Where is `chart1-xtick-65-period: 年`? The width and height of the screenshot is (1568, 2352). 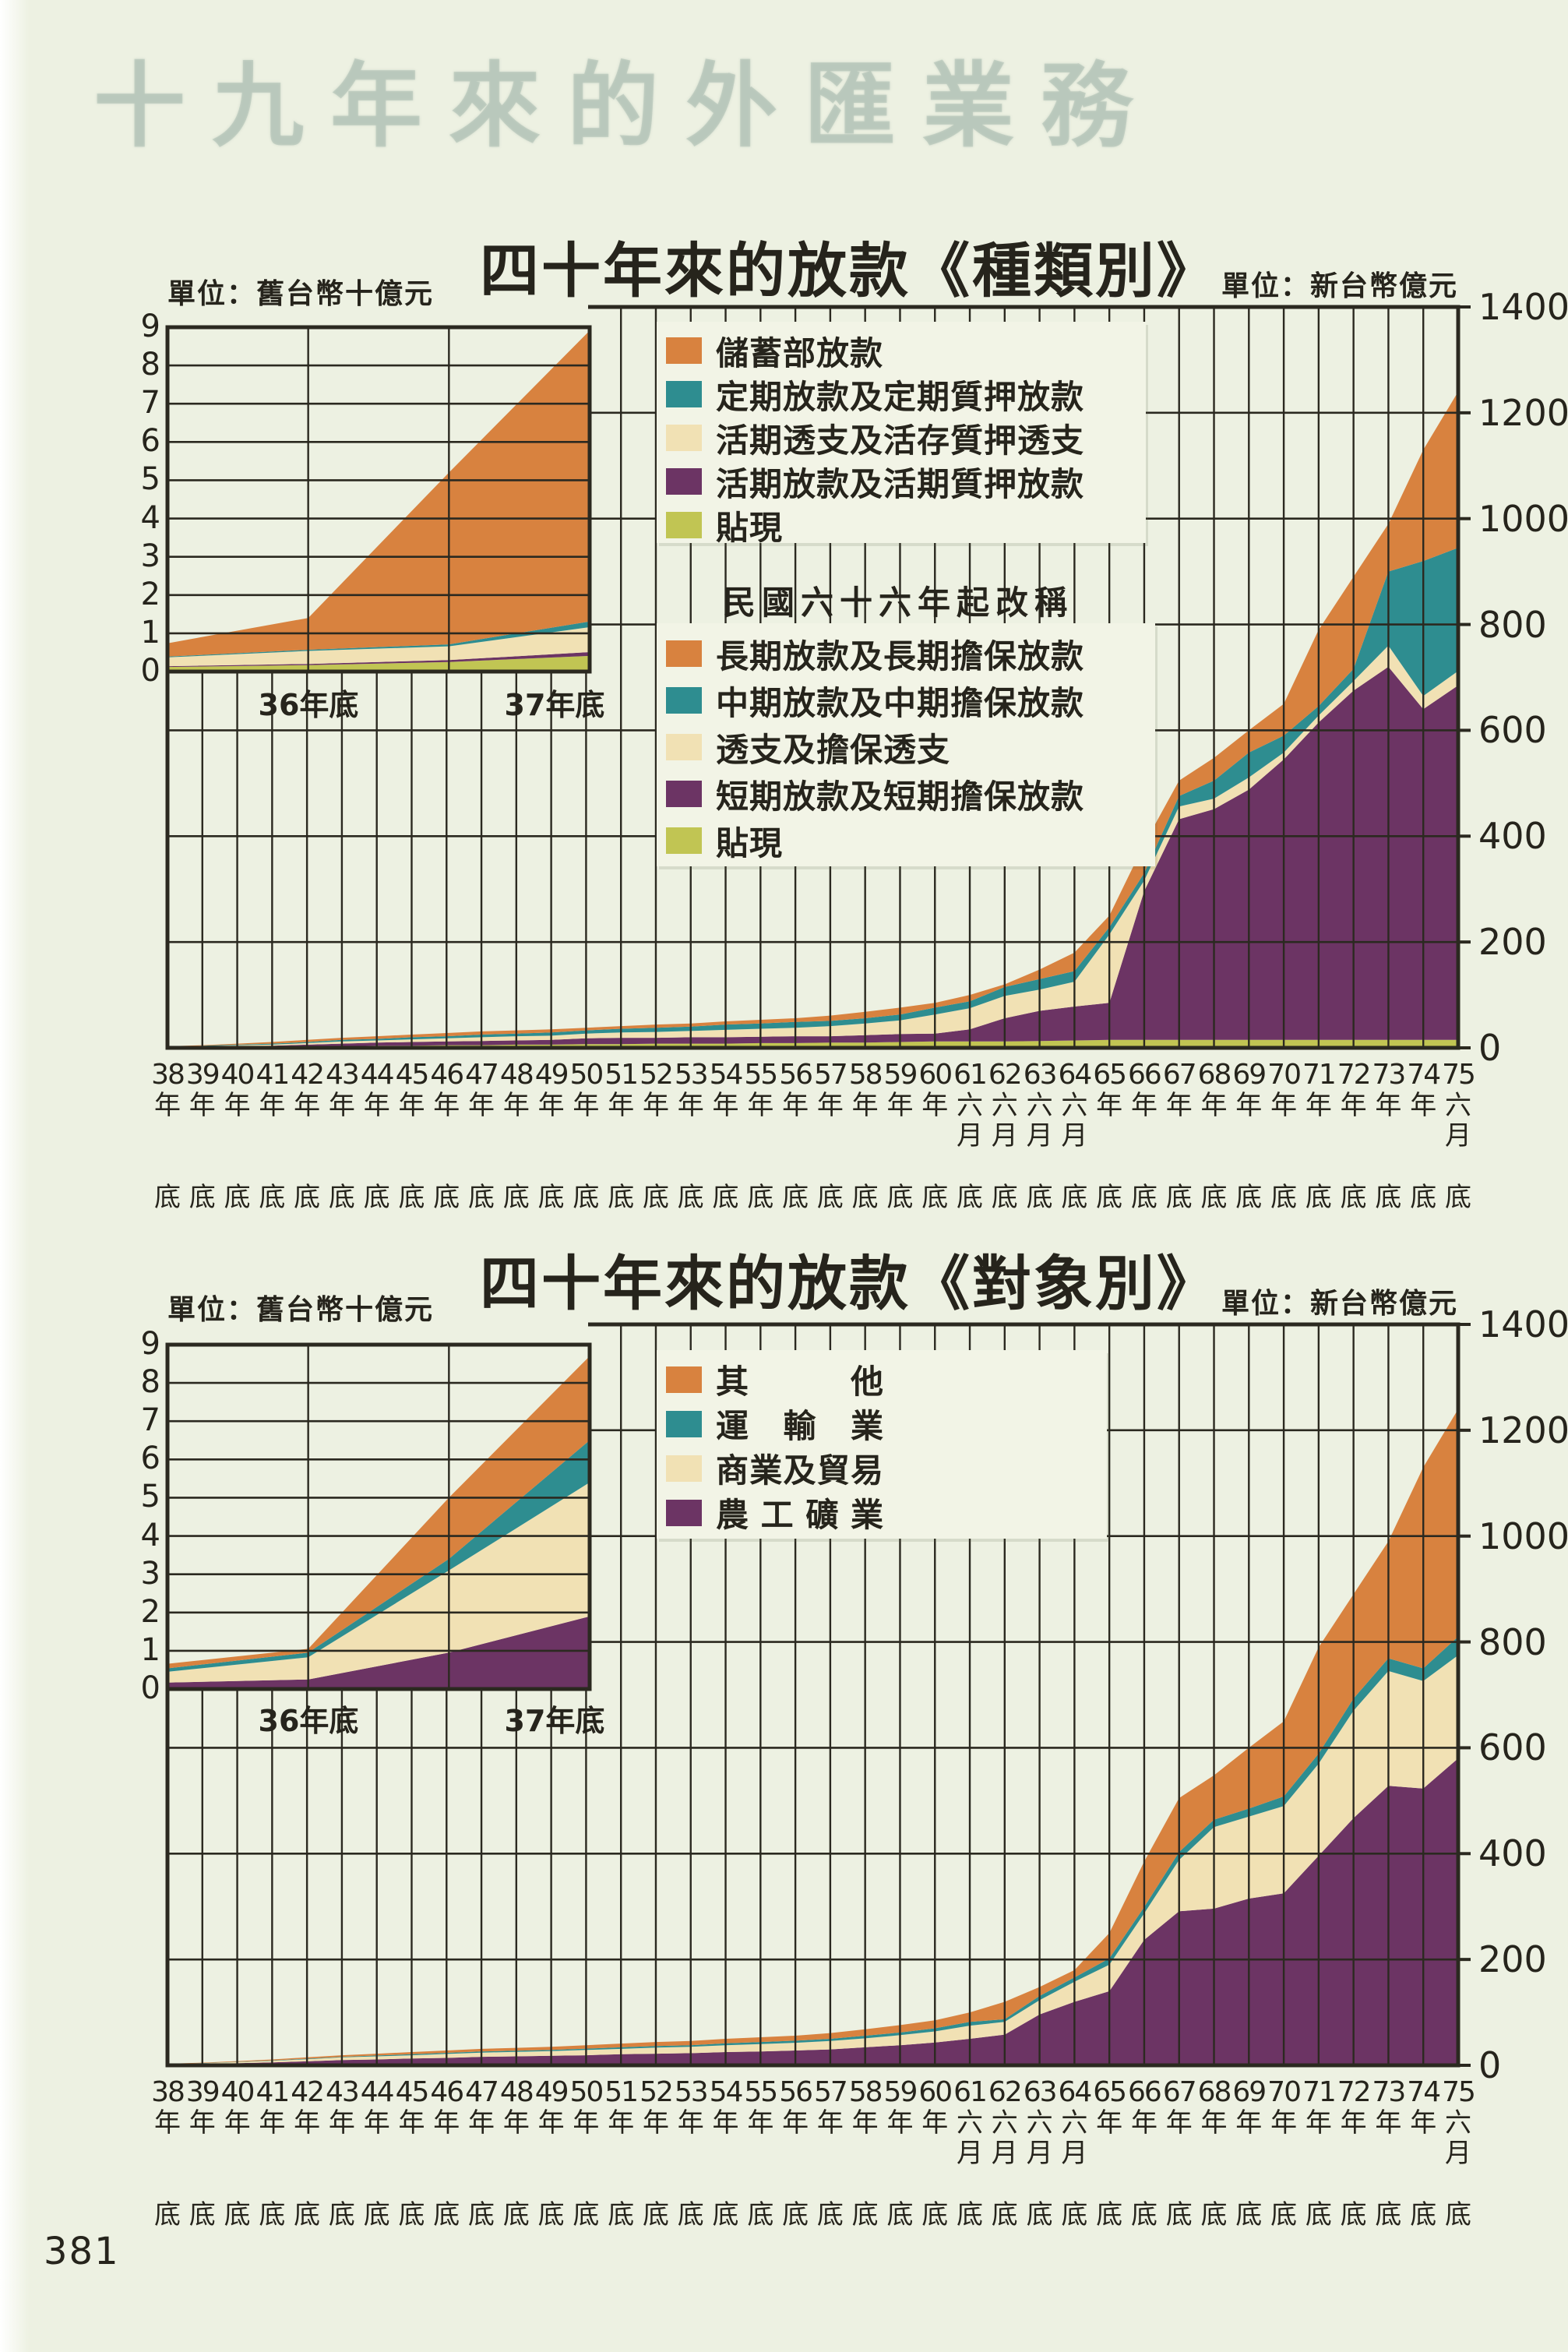 chart1-xtick-65-period: 年 is located at coordinates (1110, 1106).